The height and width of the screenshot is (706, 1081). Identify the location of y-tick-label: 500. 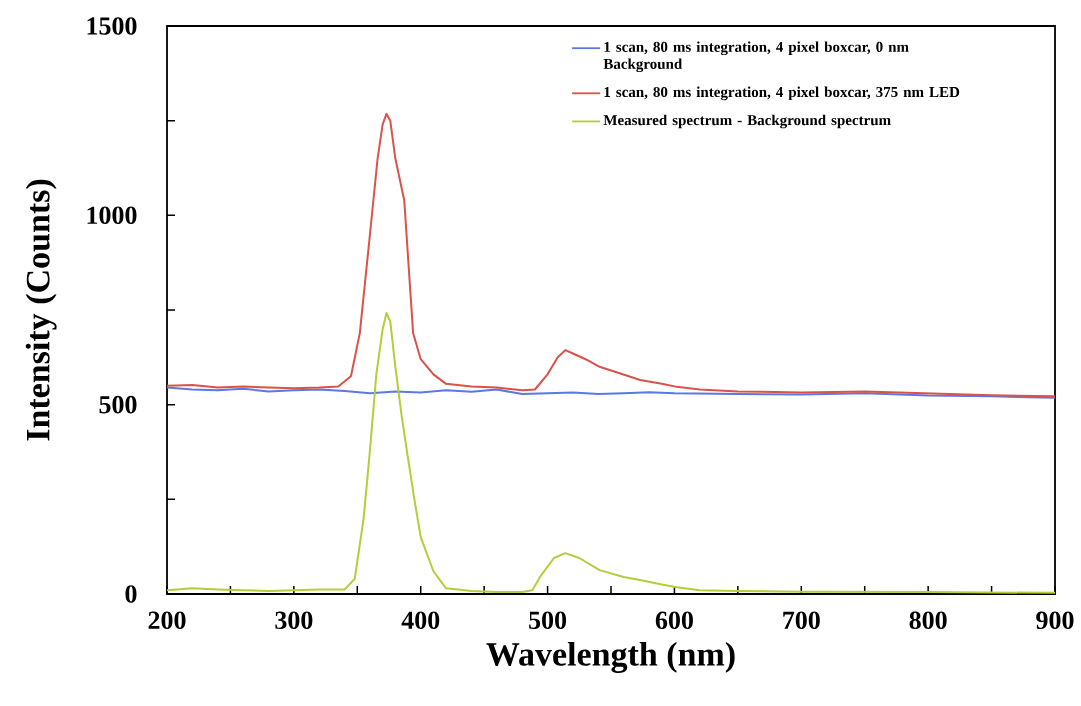
(118, 404).